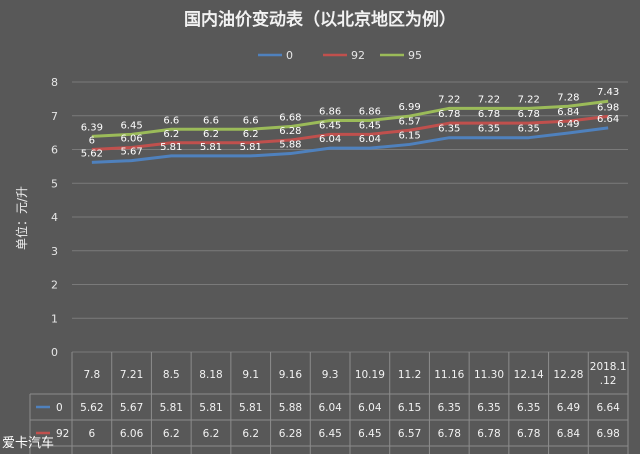 The image size is (640, 454). What do you see at coordinates (54, 150) in the screenshot?
I see `y-tick-label: 6` at bounding box center [54, 150].